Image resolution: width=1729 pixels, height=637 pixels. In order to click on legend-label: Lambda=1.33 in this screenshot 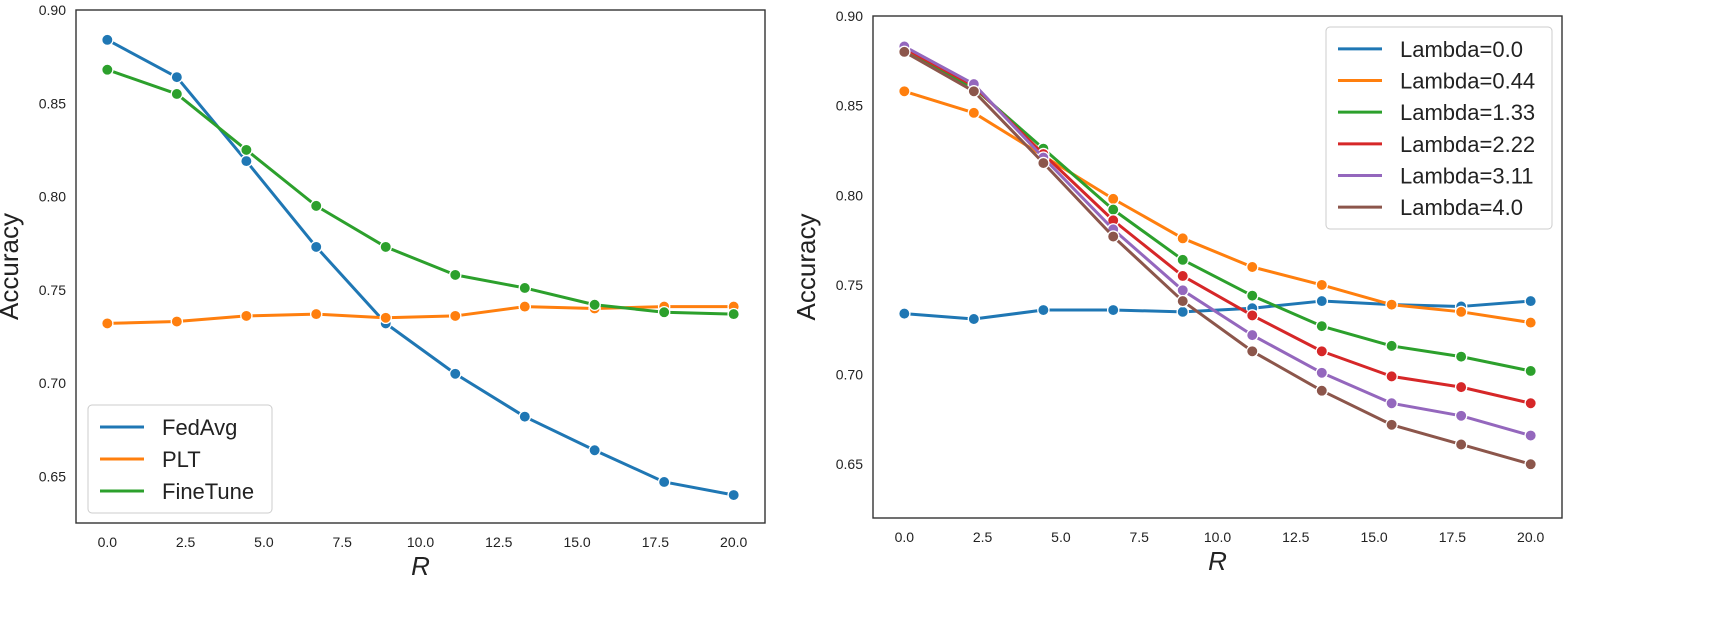, I will do `click(1467, 112)`.